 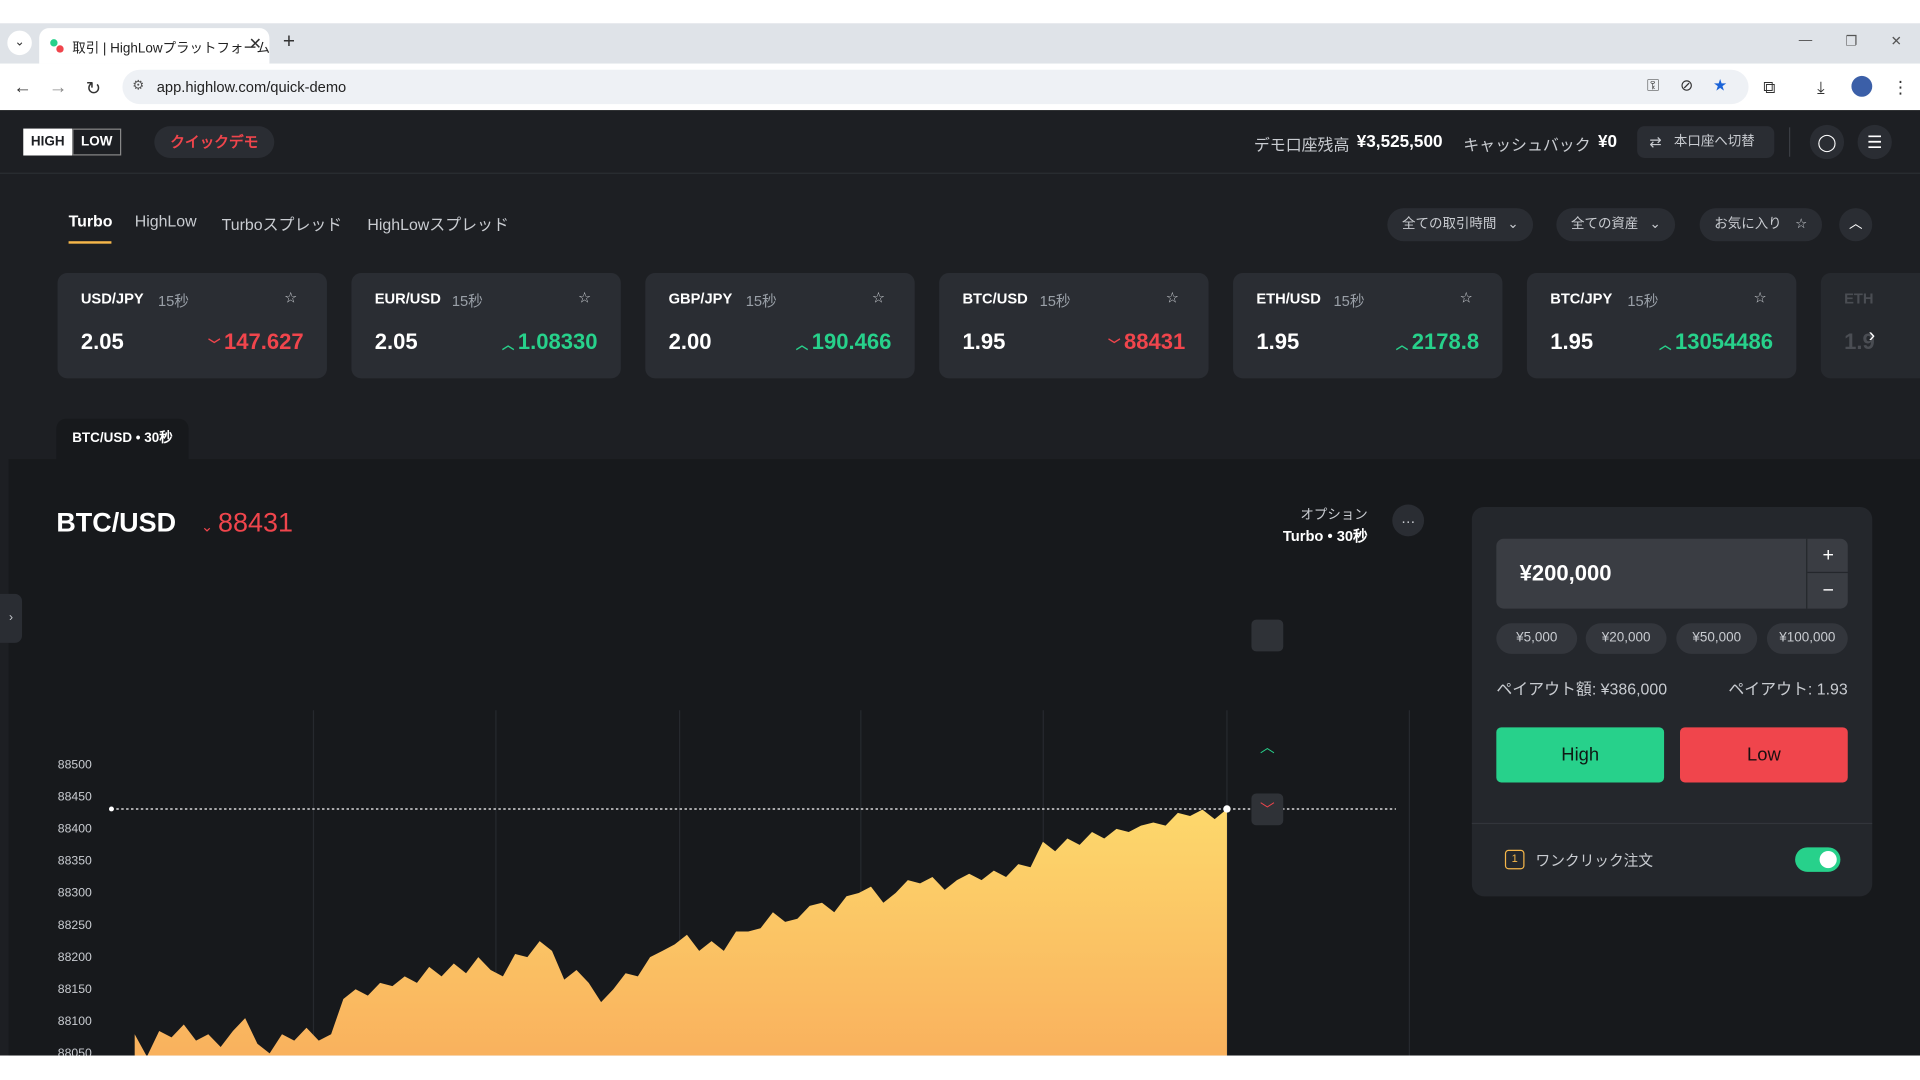 I want to click on location-pin-icon: ◯, so click(x=1827, y=142).